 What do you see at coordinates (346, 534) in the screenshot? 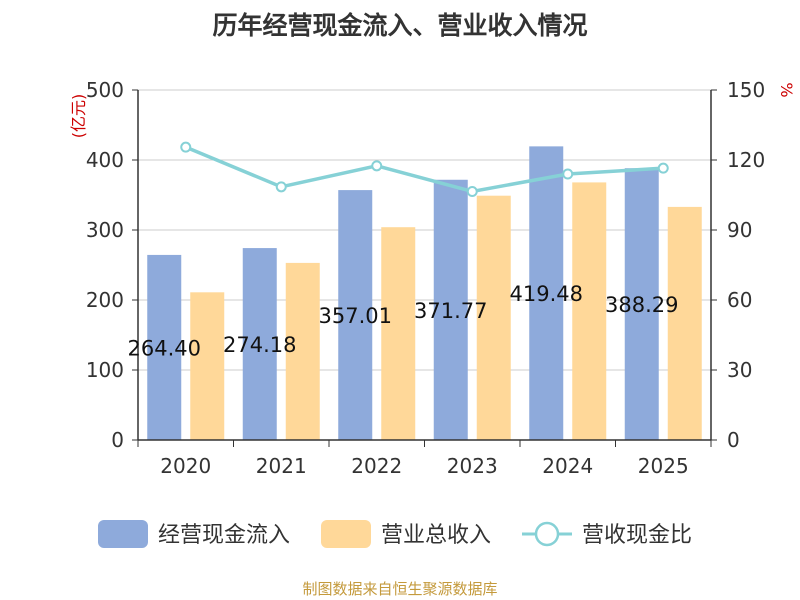
I see `legend-item-2-swatch` at bounding box center [346, 534].